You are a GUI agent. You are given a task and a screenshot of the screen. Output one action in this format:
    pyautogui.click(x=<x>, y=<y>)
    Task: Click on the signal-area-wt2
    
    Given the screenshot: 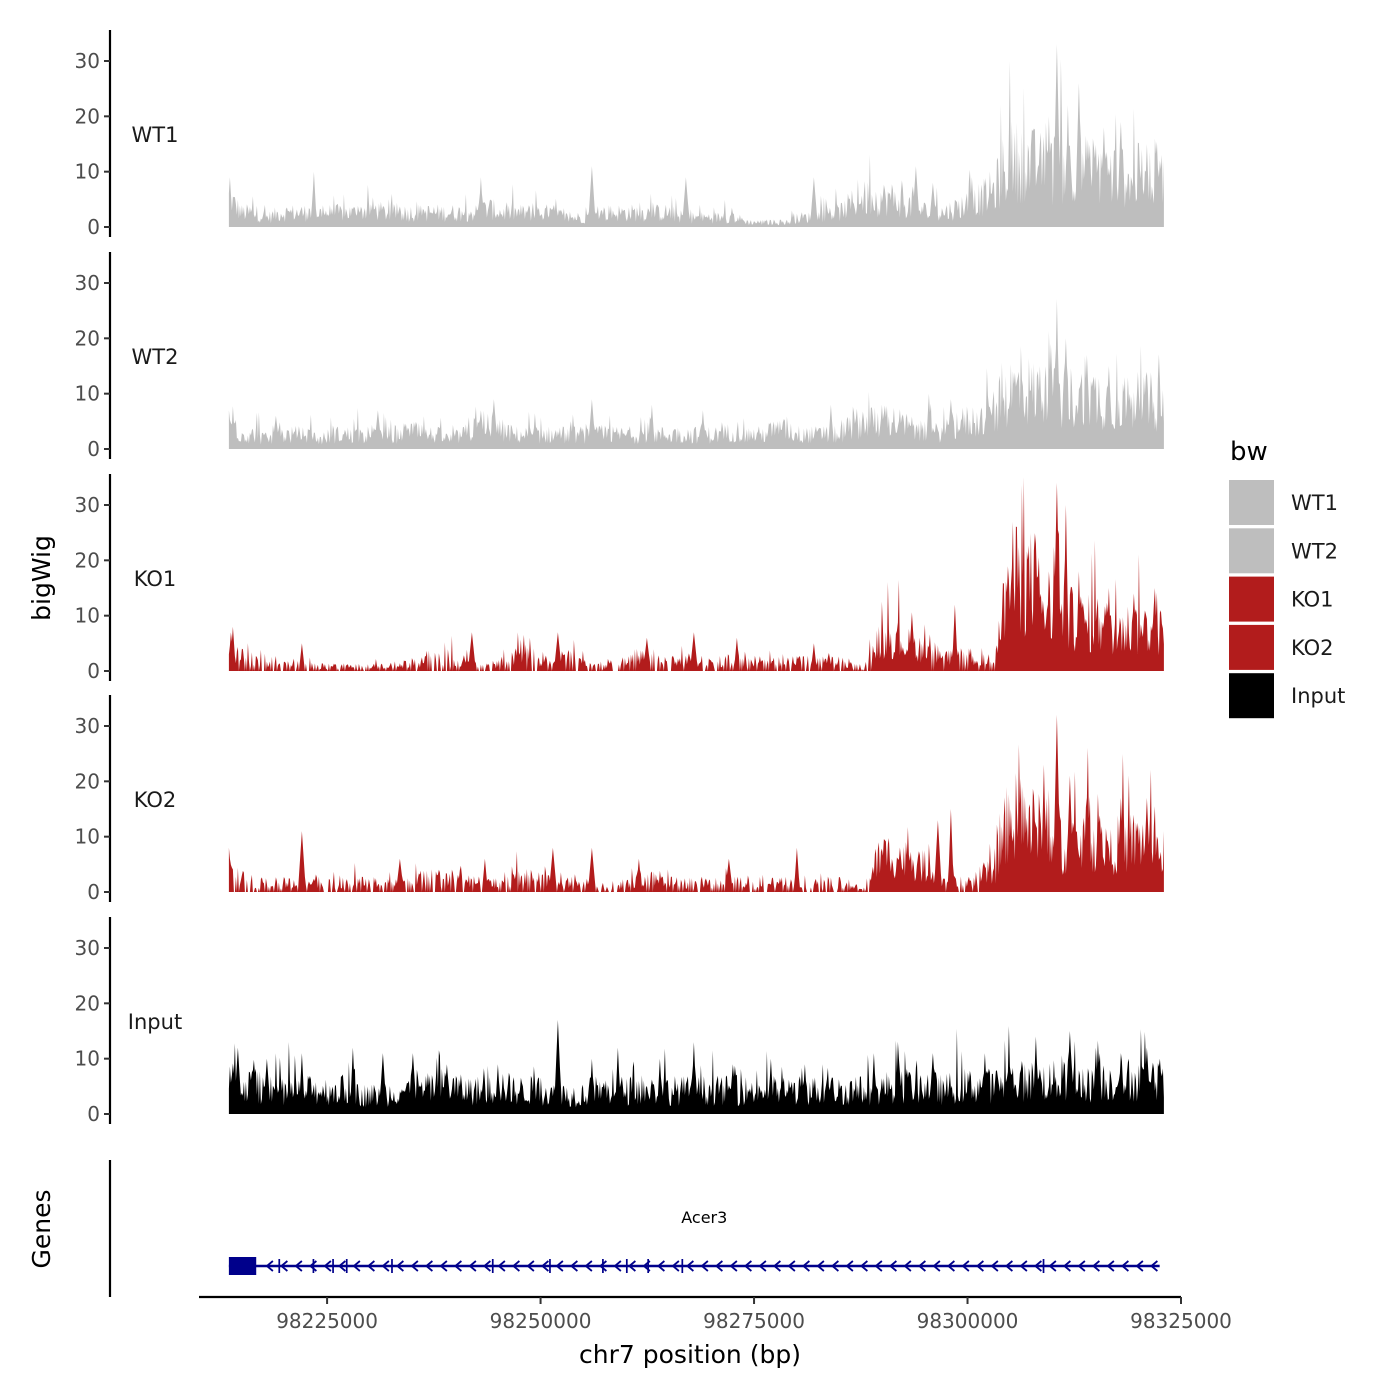 What is the action you would take?
    pyautogui.click(x=696, y=374)
    